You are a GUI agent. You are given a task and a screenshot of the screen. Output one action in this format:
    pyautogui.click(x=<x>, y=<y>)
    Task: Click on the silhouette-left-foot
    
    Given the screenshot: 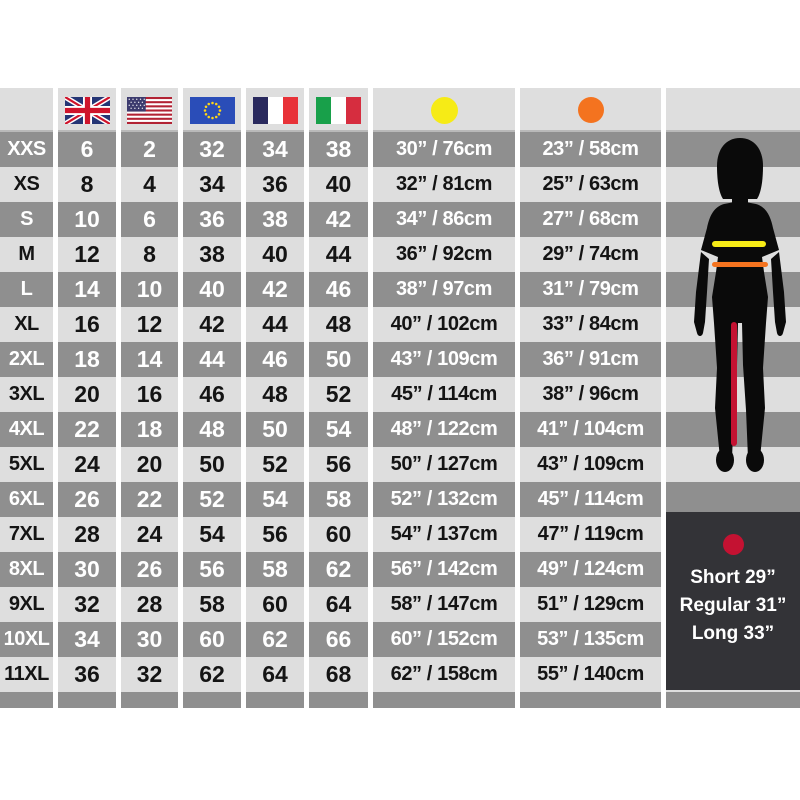 What is the action you would take?
    pyautogui.click(x=725, y=460)
    